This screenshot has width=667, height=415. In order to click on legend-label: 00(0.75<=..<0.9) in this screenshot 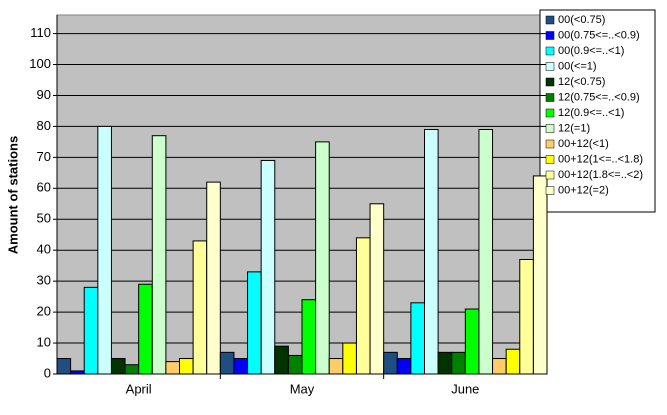, I will do `click(599, 35)`.